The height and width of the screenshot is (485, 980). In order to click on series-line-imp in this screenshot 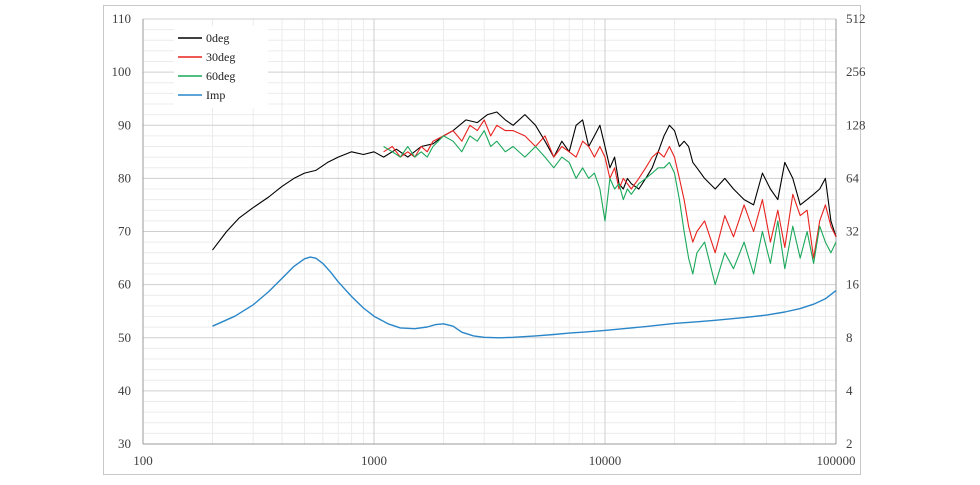, I will do `click(524, 297)`.